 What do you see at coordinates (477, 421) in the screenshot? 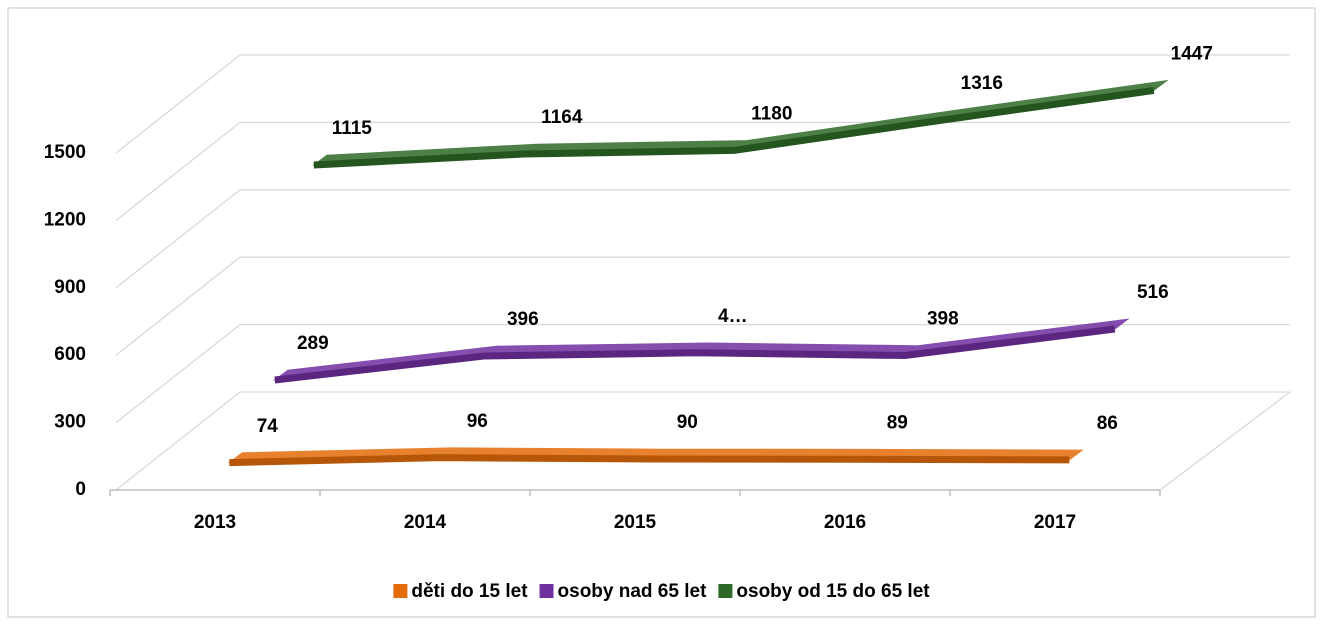
I see `data-label: 96` at bounding box center [477, 421].